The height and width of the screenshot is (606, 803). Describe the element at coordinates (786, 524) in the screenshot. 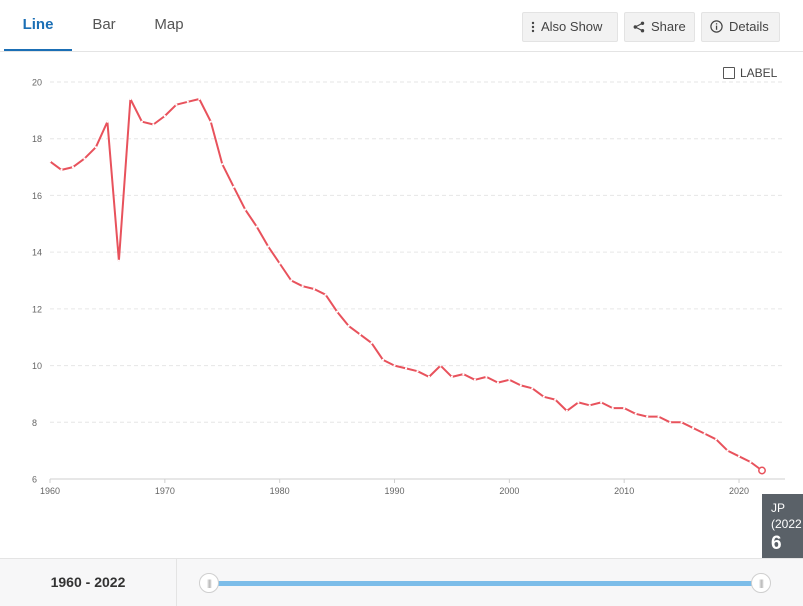

I see `tooltip-year: (2022` at that location.